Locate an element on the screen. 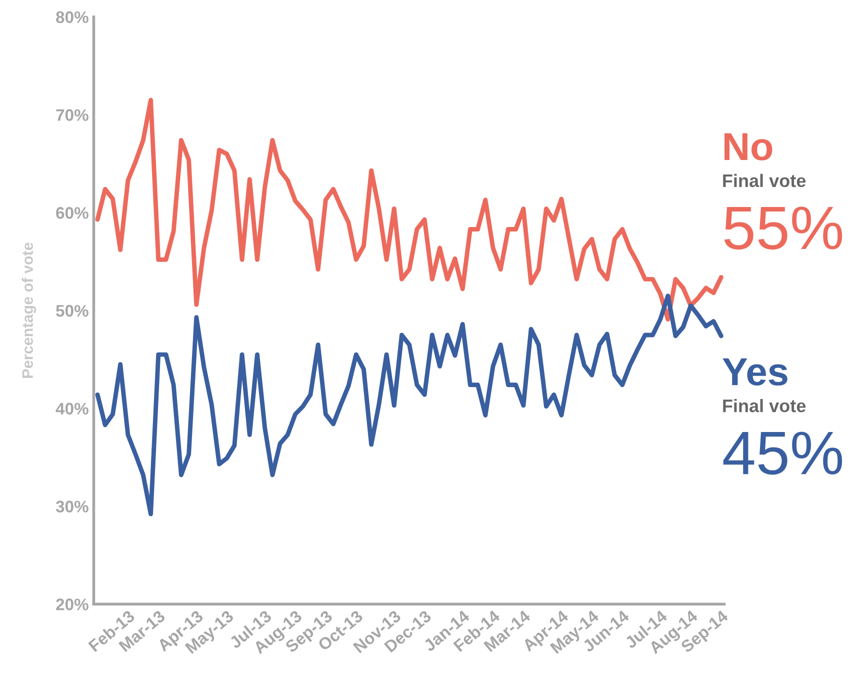 The height and width of the screenshot is (675, 852). y-tick-label: 60% is located at coordinates (72, 213).